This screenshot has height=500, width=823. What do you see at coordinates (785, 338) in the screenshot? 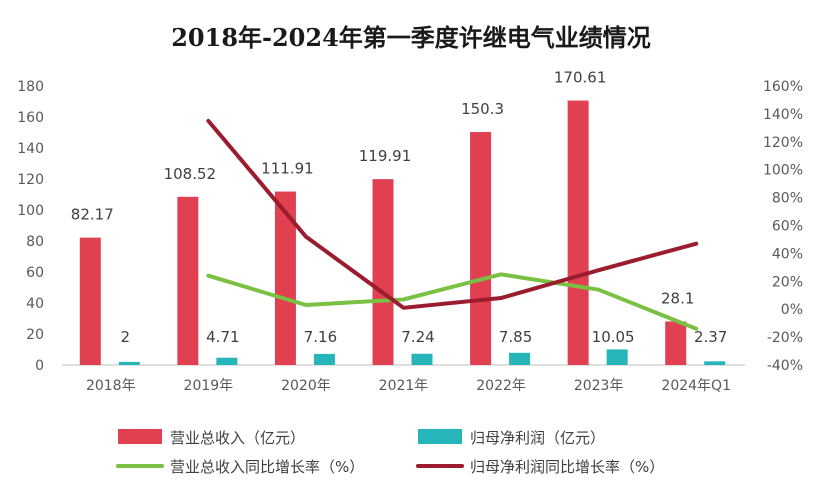
I see `y-right-tick-label: -20%` at bounding box center [785, 338].